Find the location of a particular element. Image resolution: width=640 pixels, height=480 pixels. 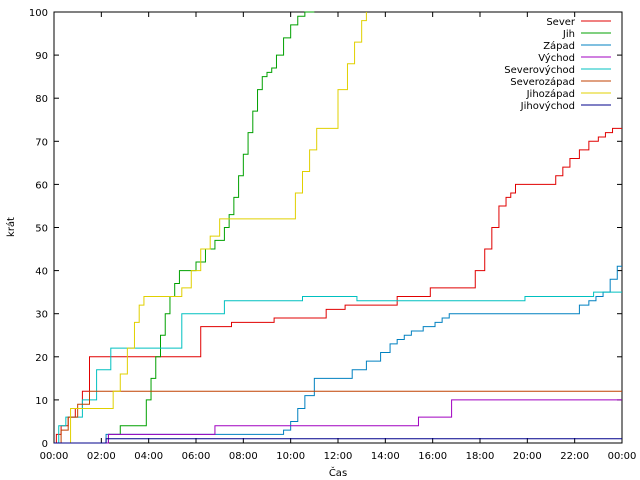

x-tick-label: 20:00 is located at coordinates (527, 456).